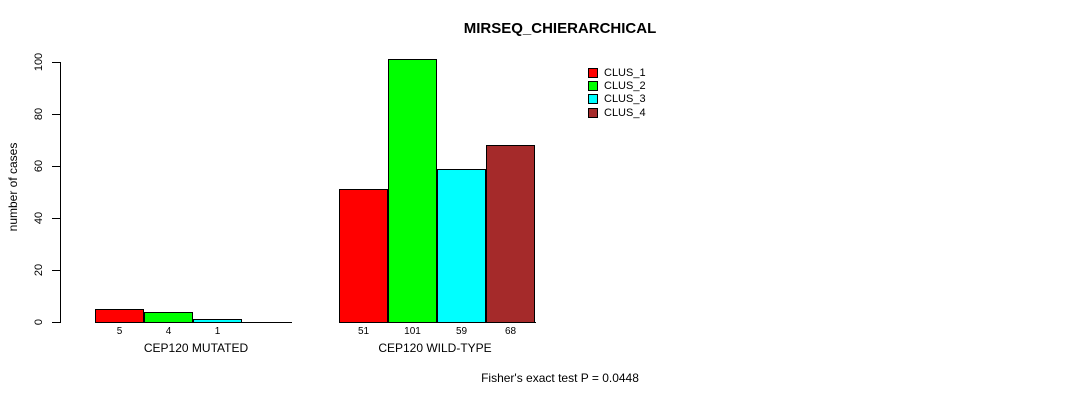 This screenshot has width=1090, height=400. Describe the element at coordinates (625, 85) in the screenshot. I see `legend-label: CLUS_2` at that location.